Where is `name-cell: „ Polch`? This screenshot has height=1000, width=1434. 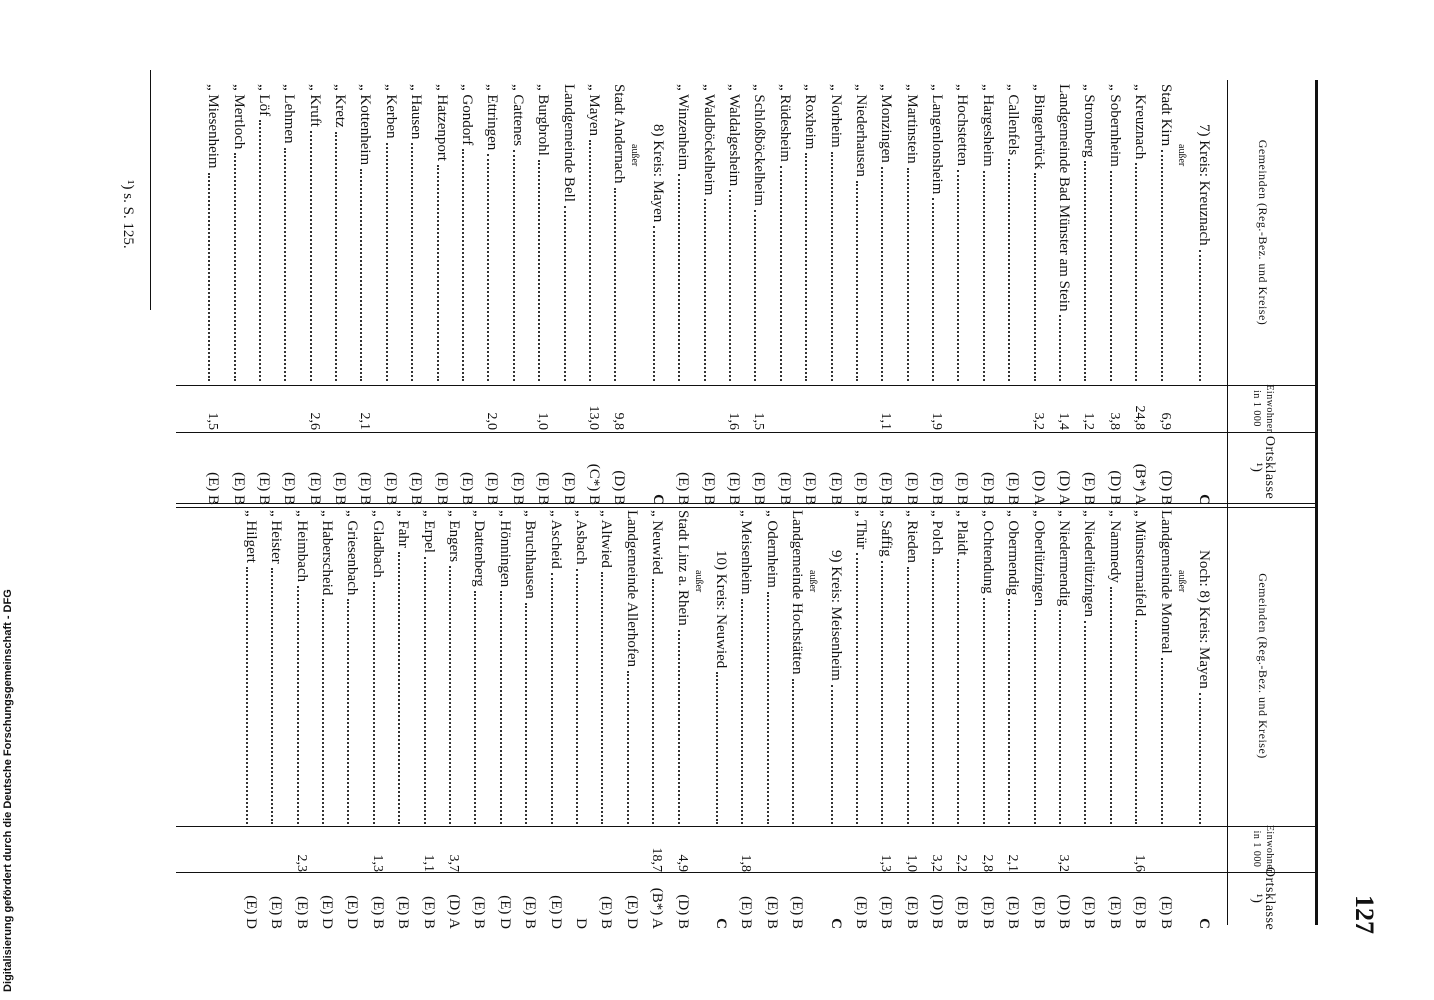
name-cell: „ Polch is located at coordinates (937, 668).